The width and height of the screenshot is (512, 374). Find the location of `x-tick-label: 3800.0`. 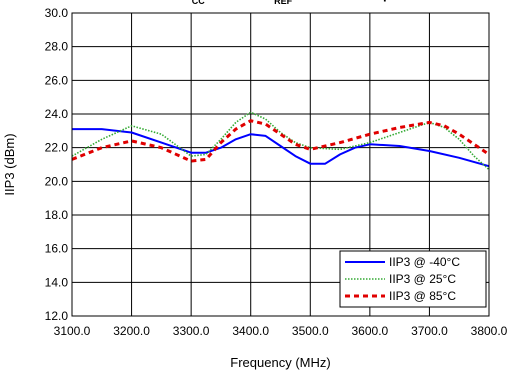

x-tick-label: 3800.0 is located at coordinates (489, 331).